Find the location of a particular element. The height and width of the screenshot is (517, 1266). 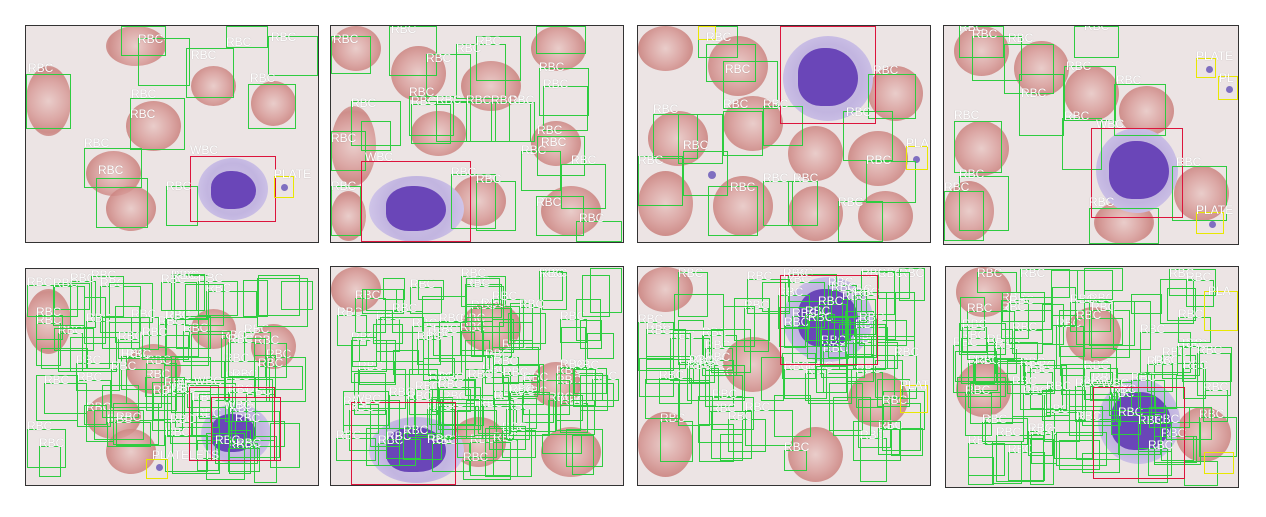

wbc-label: WBC is located at coordinates (1110, 124).